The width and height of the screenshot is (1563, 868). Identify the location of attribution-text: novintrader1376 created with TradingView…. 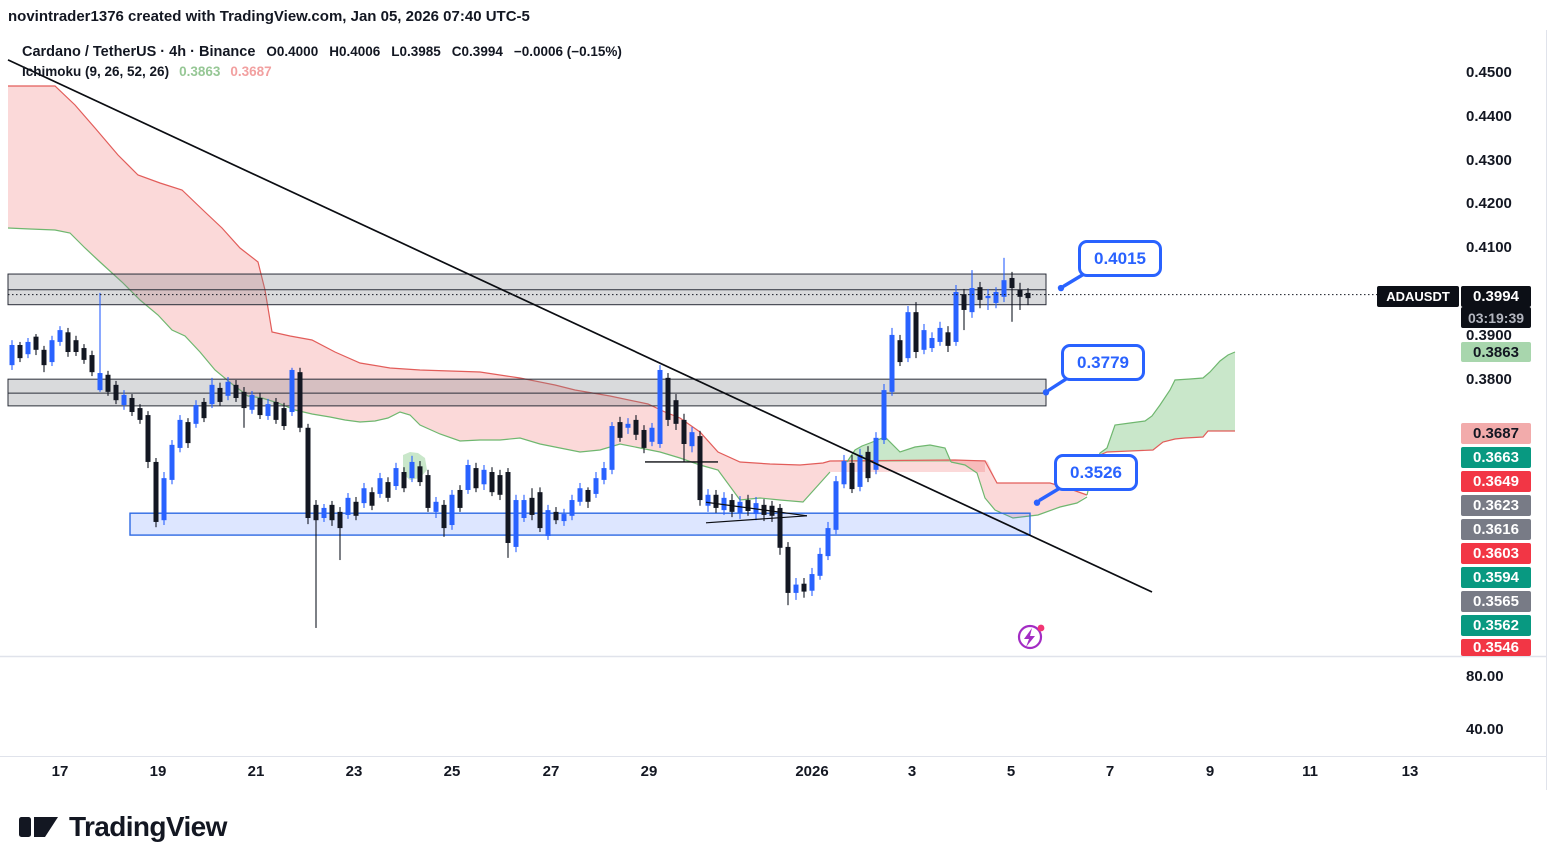
(269, 16).